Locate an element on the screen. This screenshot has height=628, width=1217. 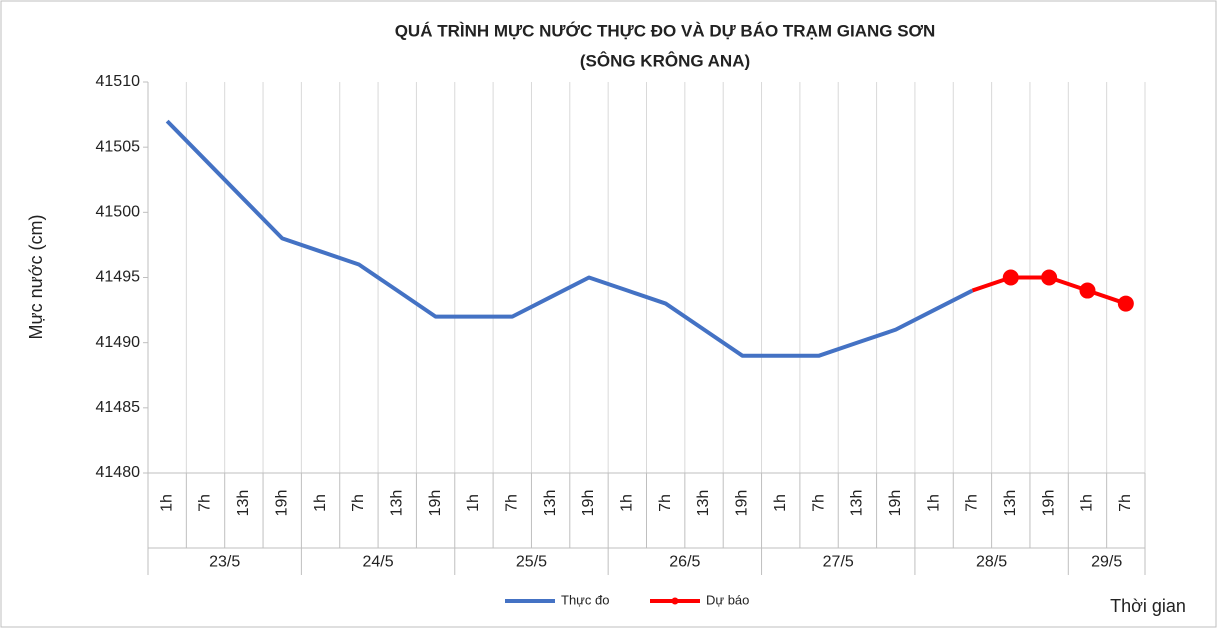
group-label: 28/5 is located at coordinates (991, 562).